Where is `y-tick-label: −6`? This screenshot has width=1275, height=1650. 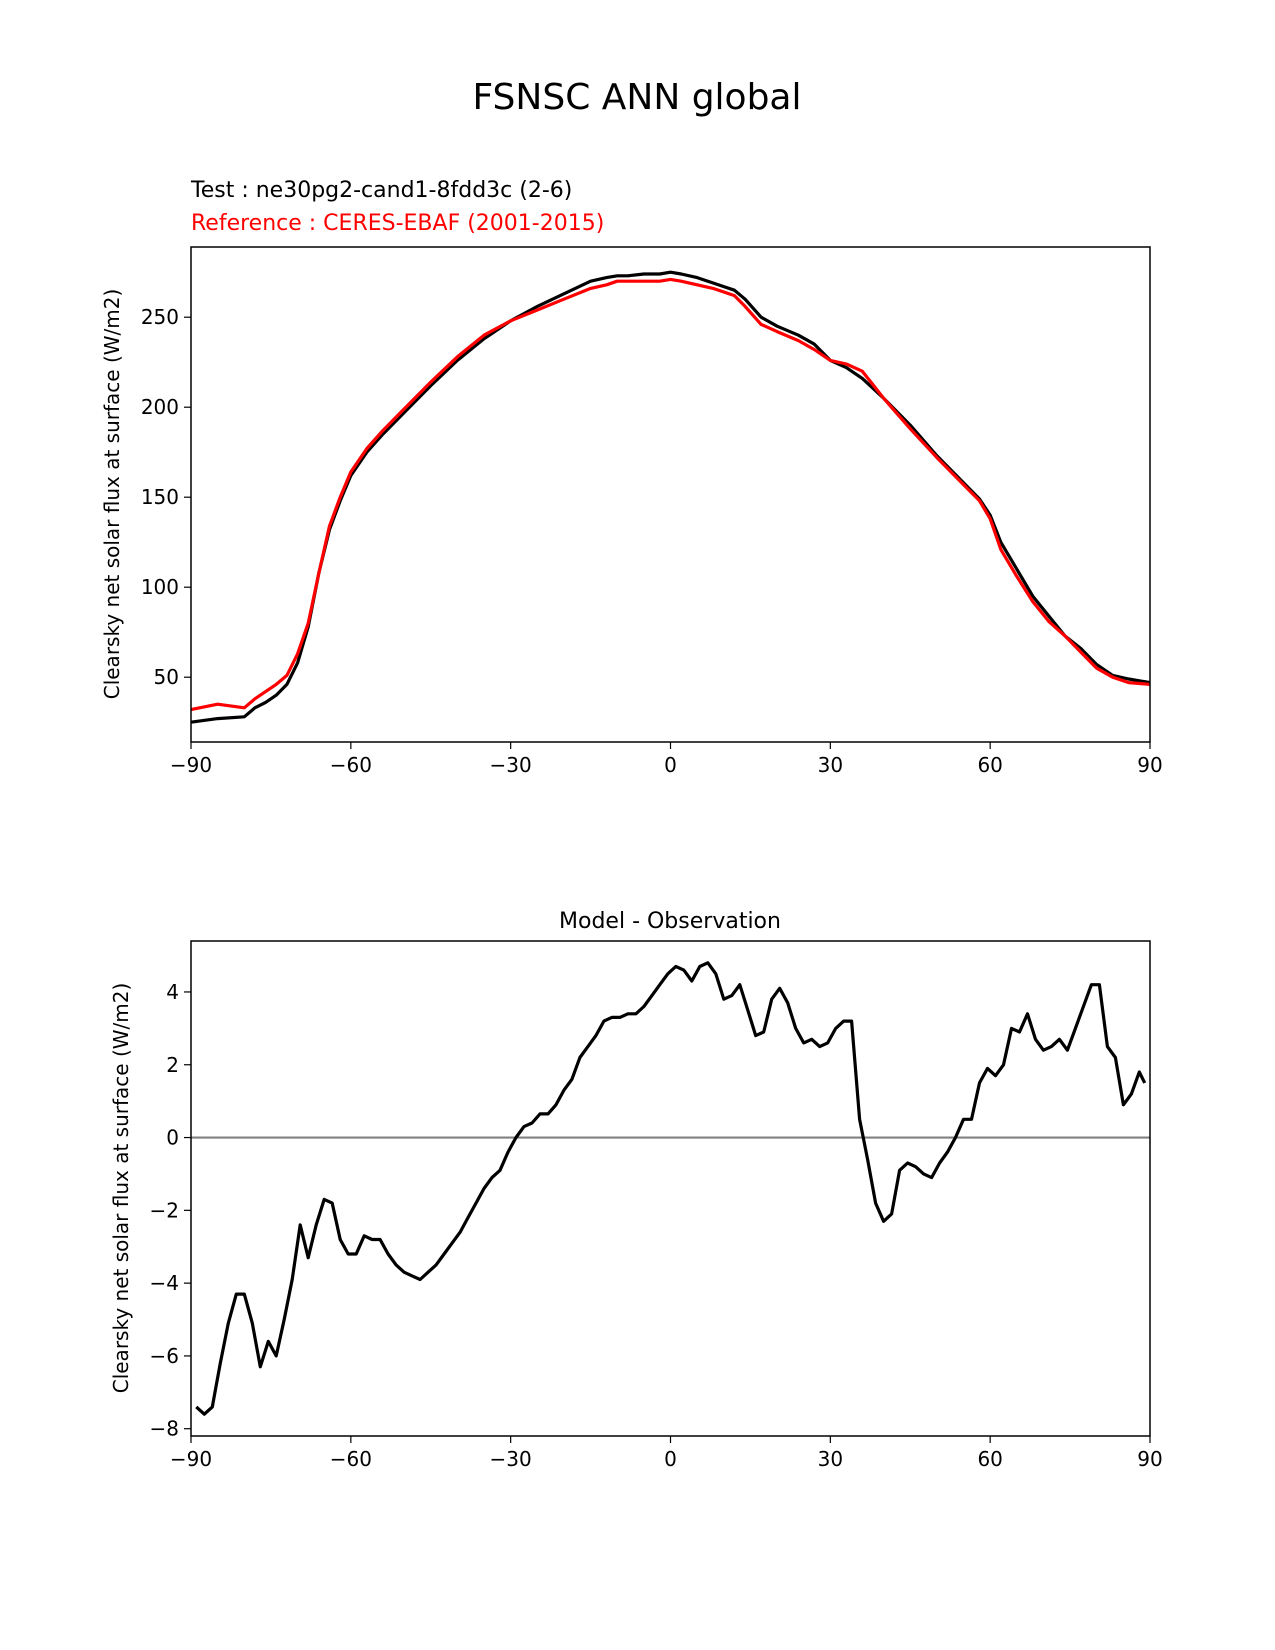 y-tick-label: −6 is located at coordinates (164, 1356).